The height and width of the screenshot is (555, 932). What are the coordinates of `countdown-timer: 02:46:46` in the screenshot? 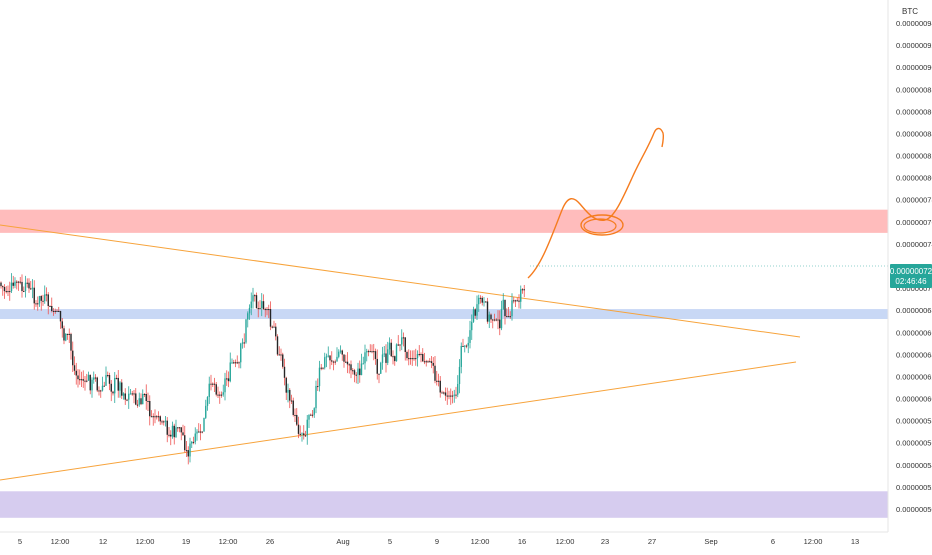 It's located at (911, 281).